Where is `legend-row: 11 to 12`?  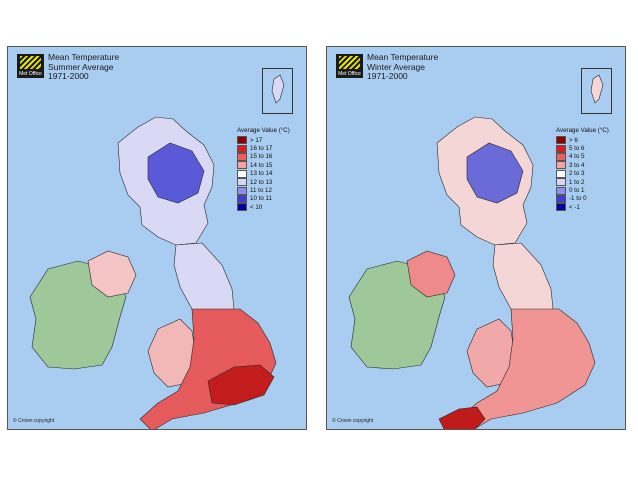
legend-row: 11 to 12 is located at coordinates (263, 190).